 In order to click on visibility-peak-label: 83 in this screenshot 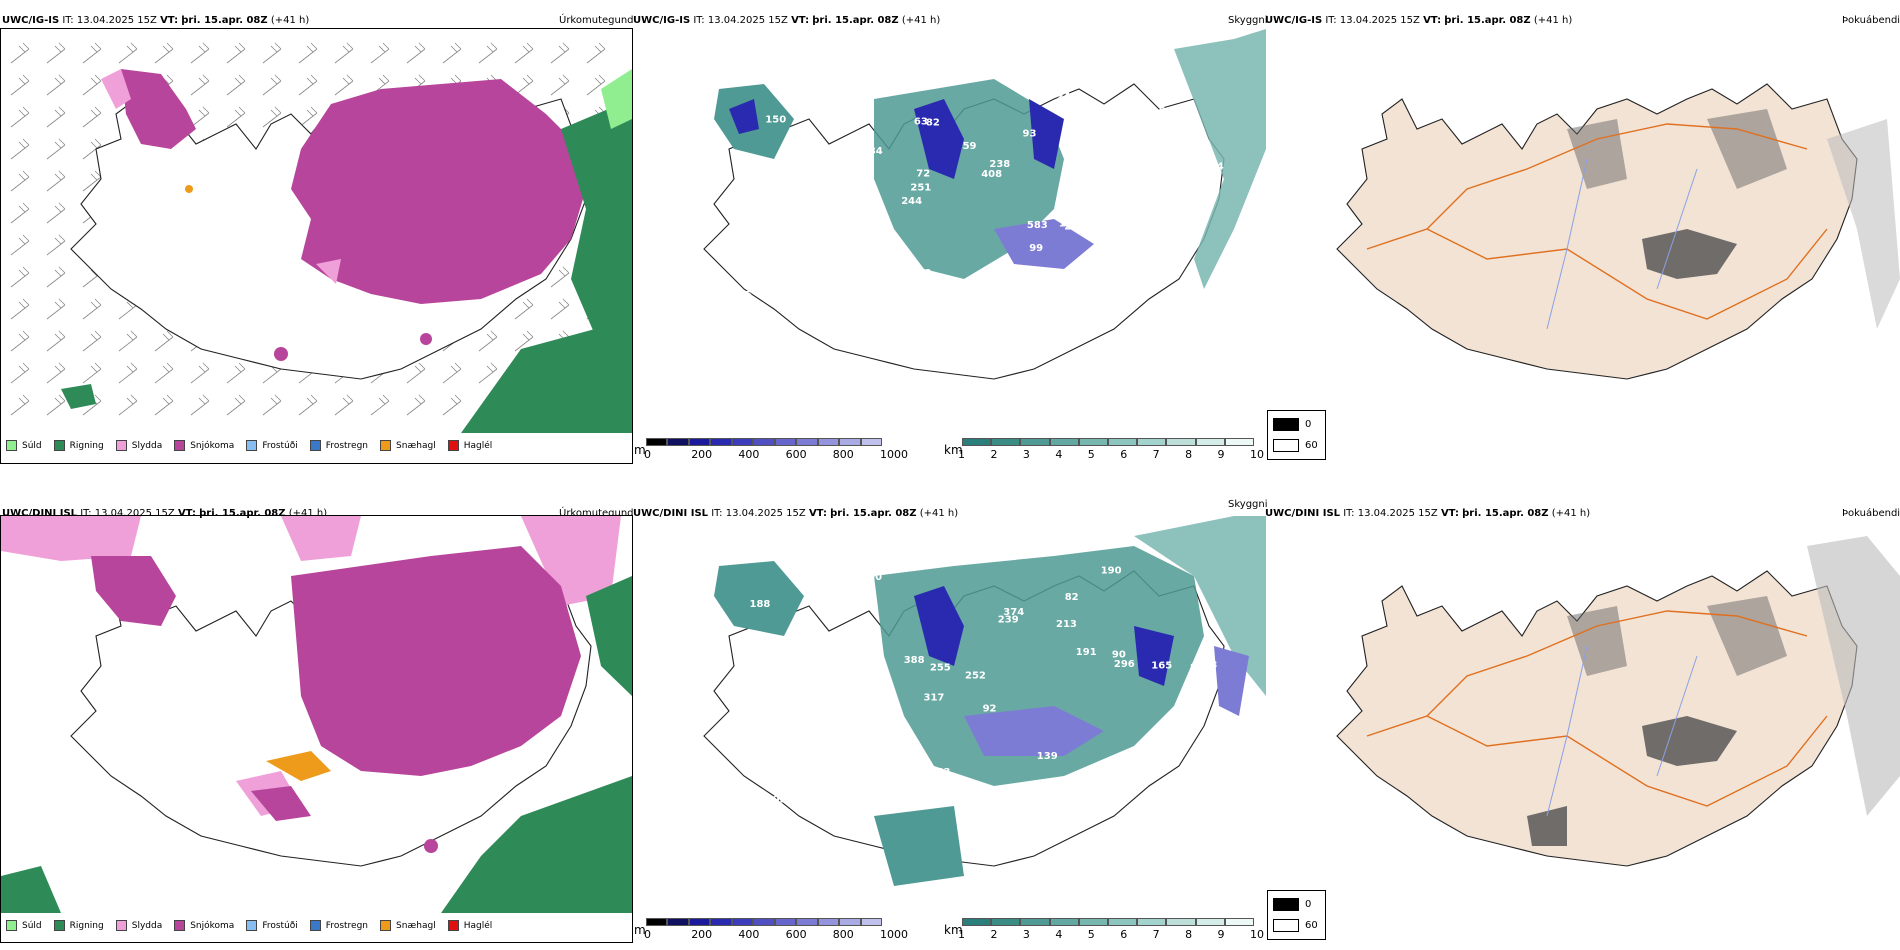, I will do `click(1133, 771)`.